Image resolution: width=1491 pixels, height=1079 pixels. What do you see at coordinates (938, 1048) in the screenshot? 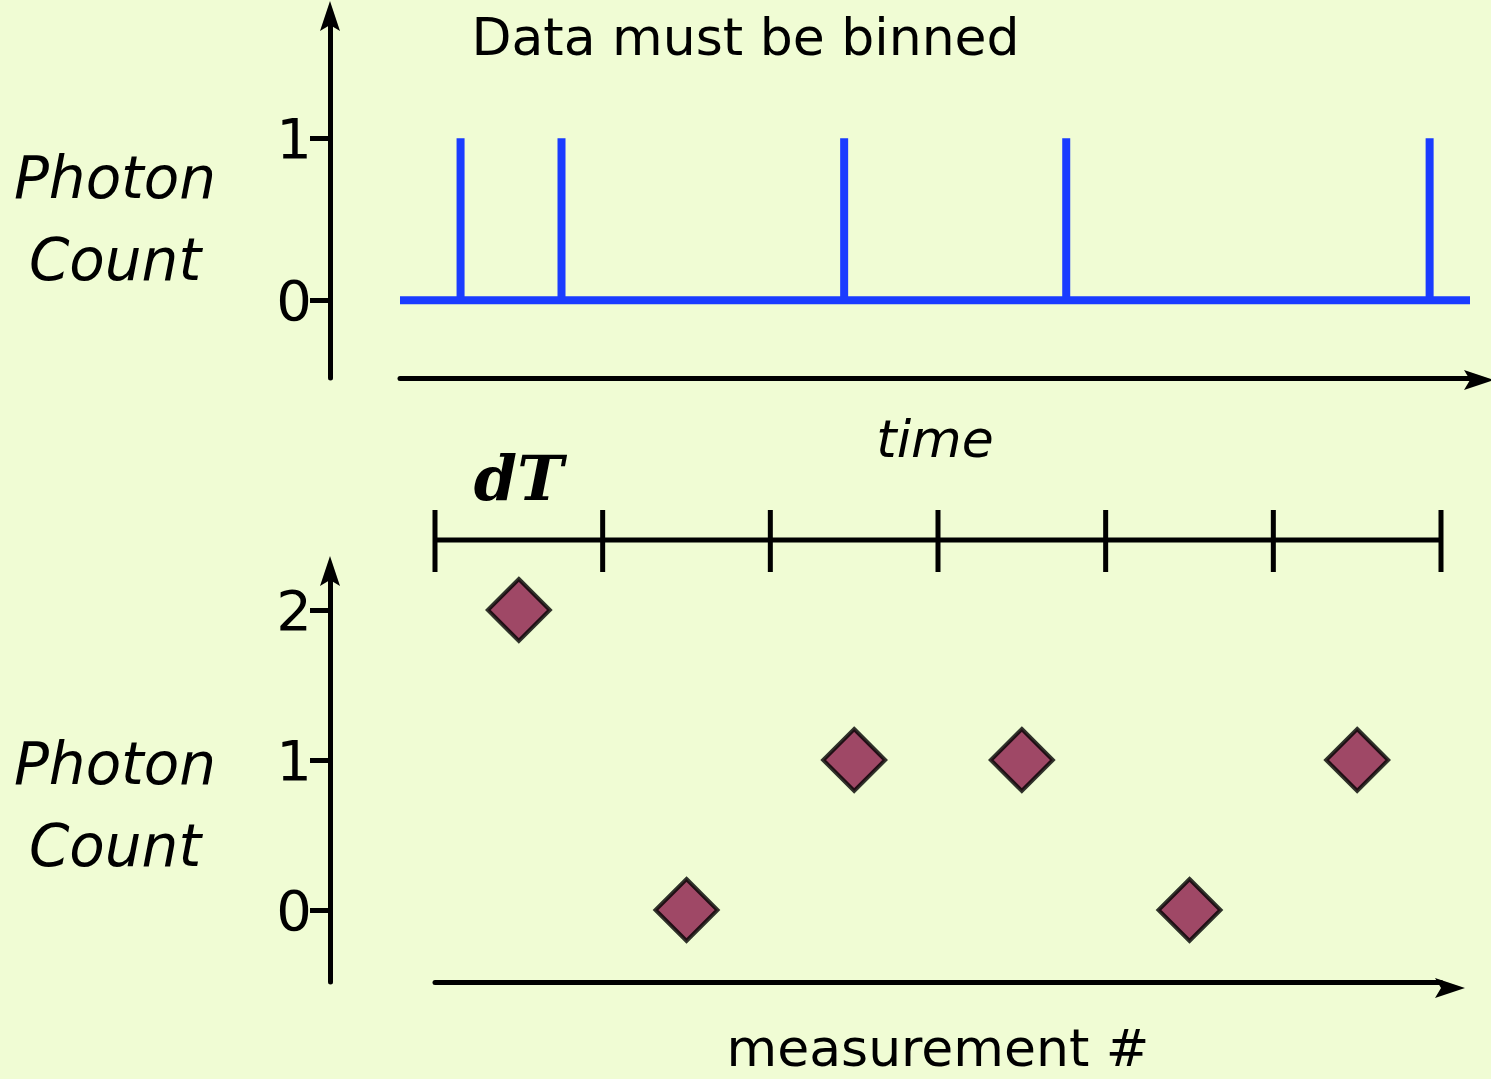
I see `x-axis-title: measurement #` at bounding box center [938, 1048].